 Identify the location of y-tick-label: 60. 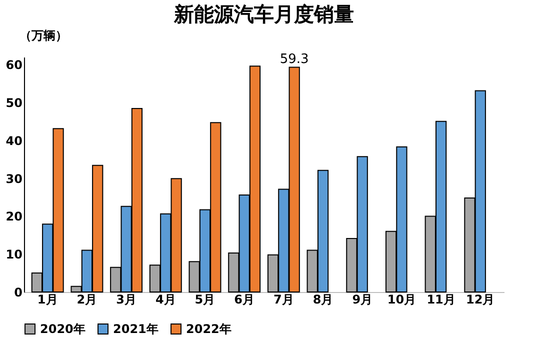
(14, 65).